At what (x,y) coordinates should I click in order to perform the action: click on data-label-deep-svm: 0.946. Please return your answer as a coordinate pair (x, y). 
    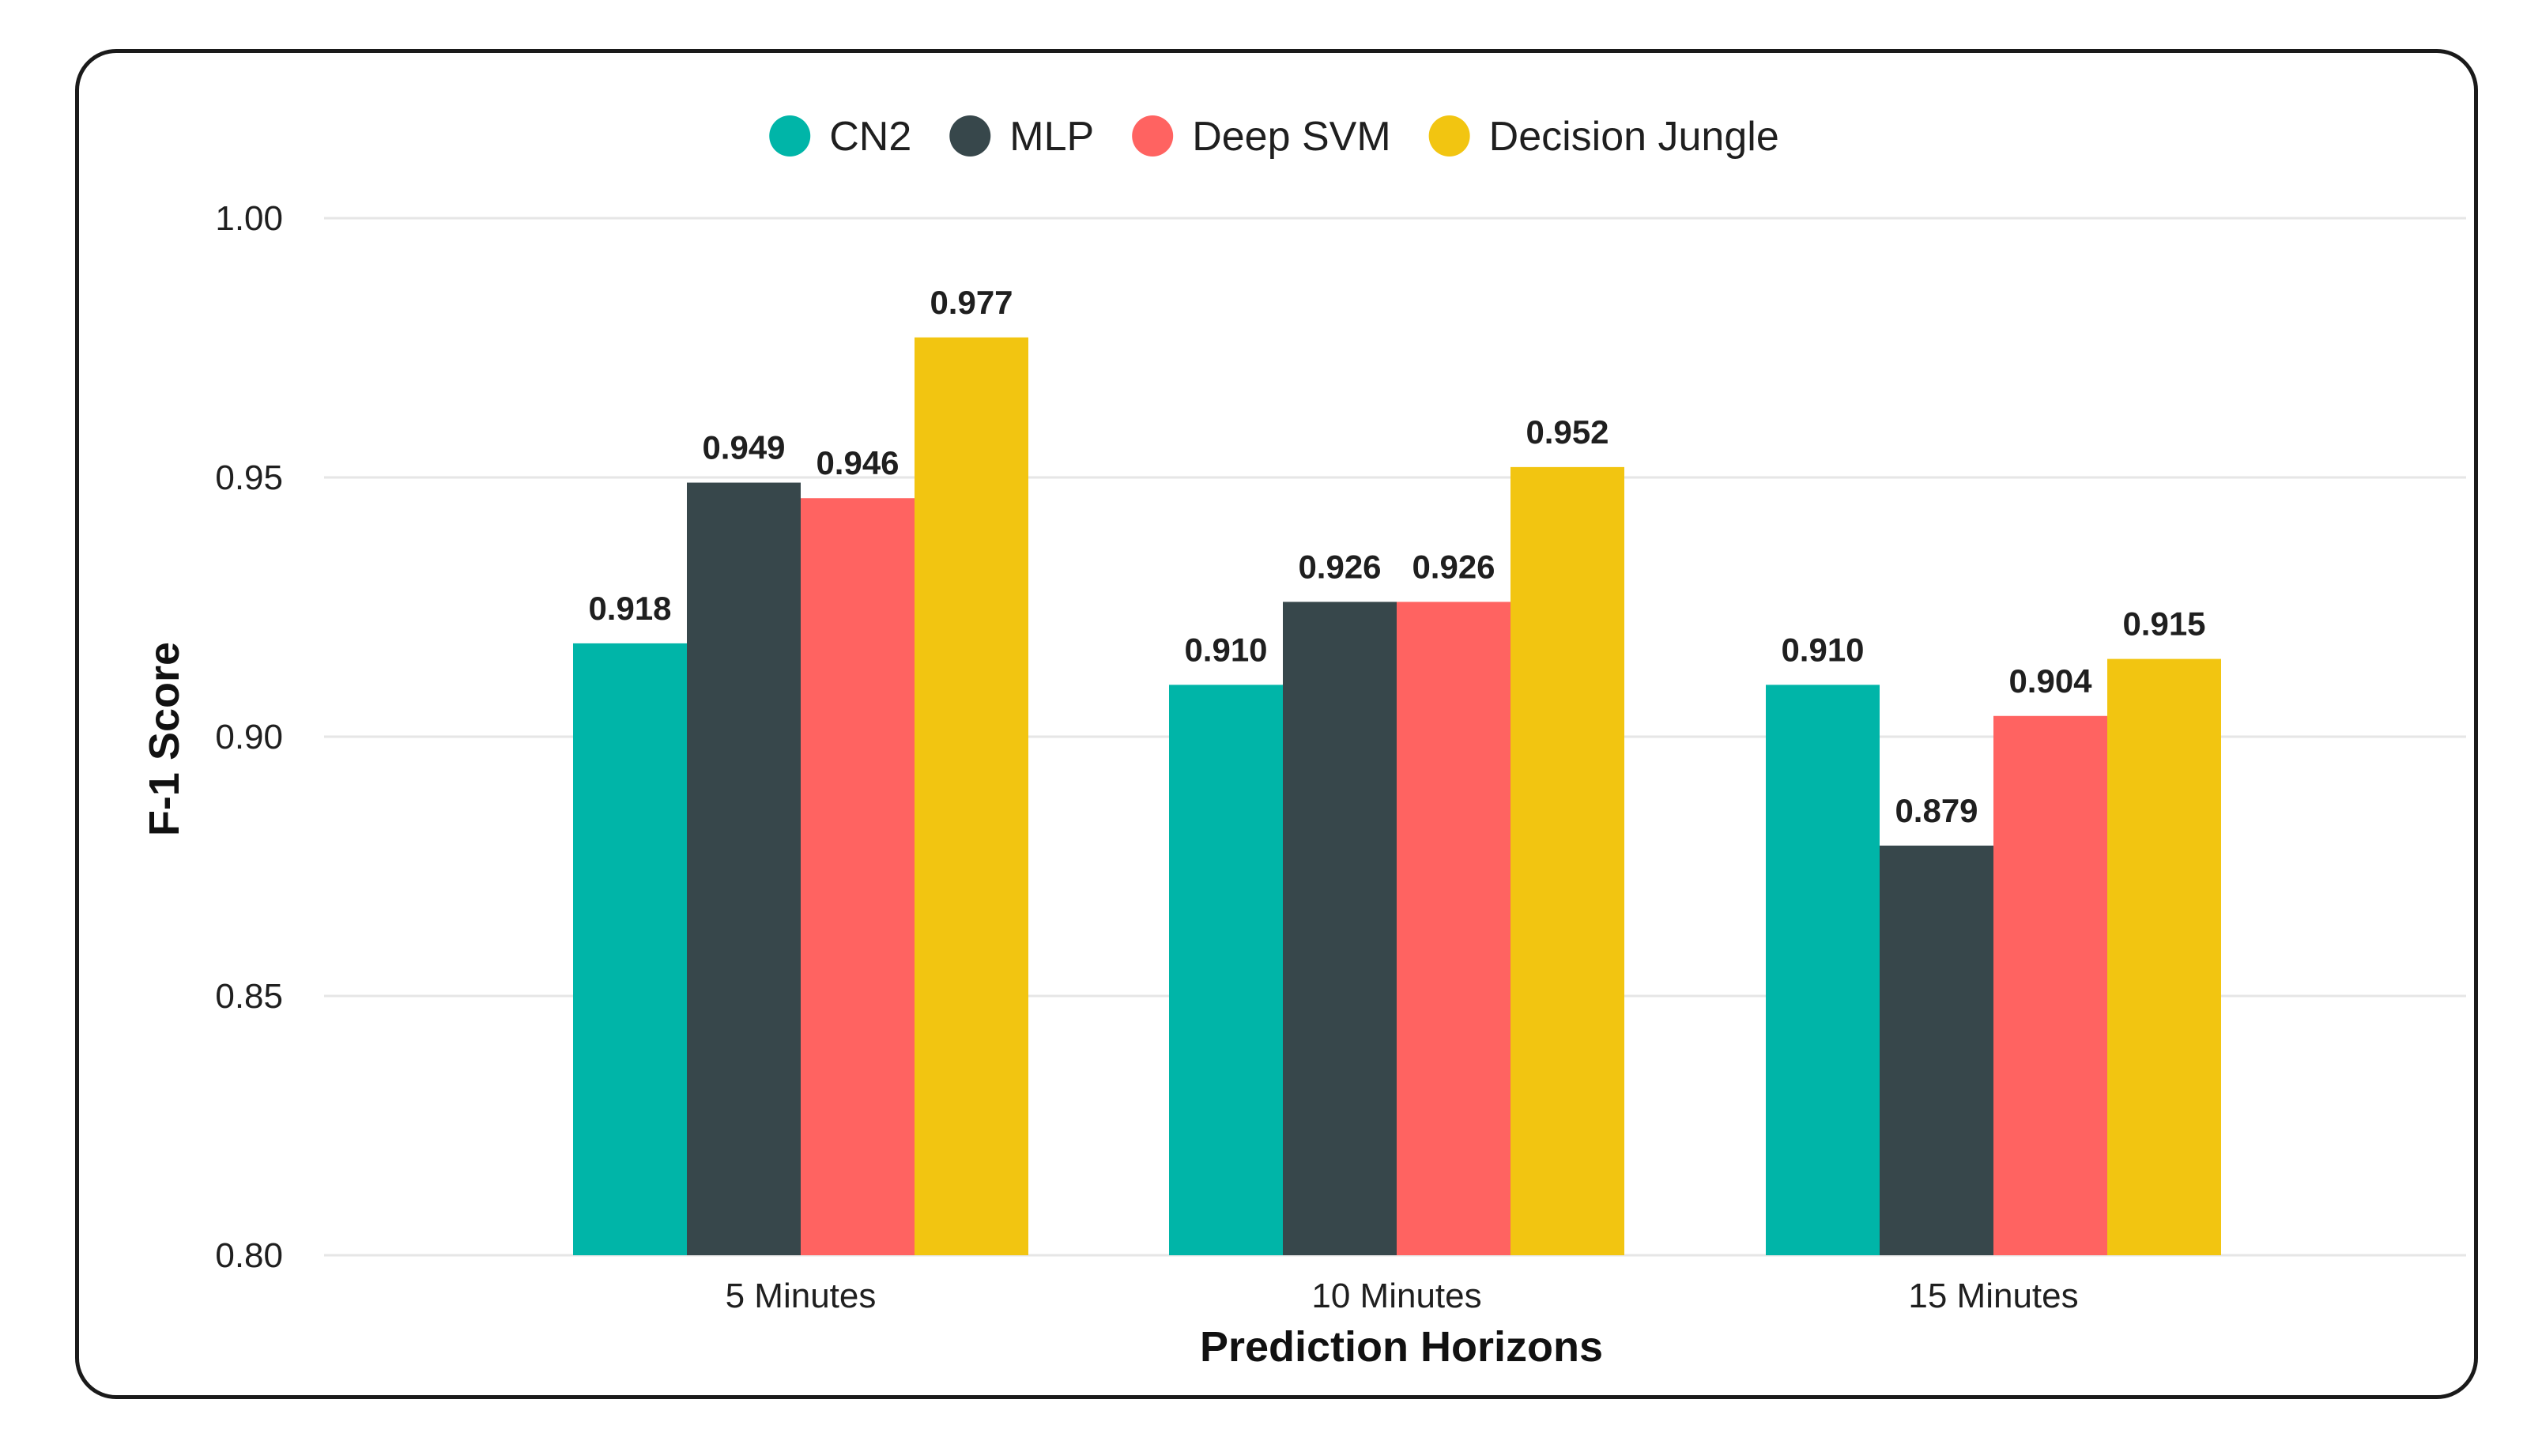
    Looking at the image, I should click on (857, 462).